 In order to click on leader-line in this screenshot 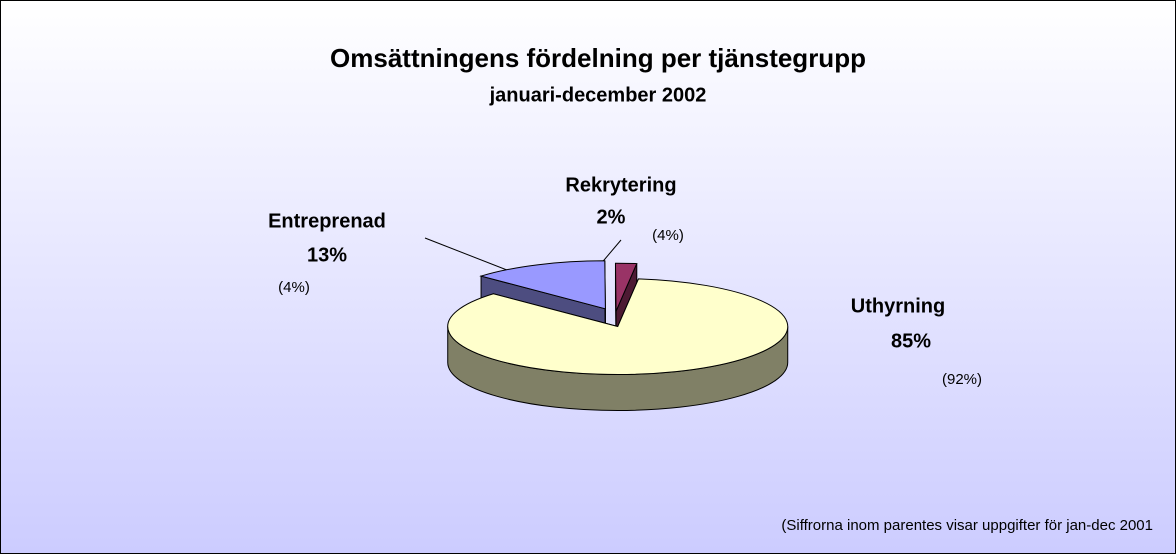, I will do `click(468, 255)`.